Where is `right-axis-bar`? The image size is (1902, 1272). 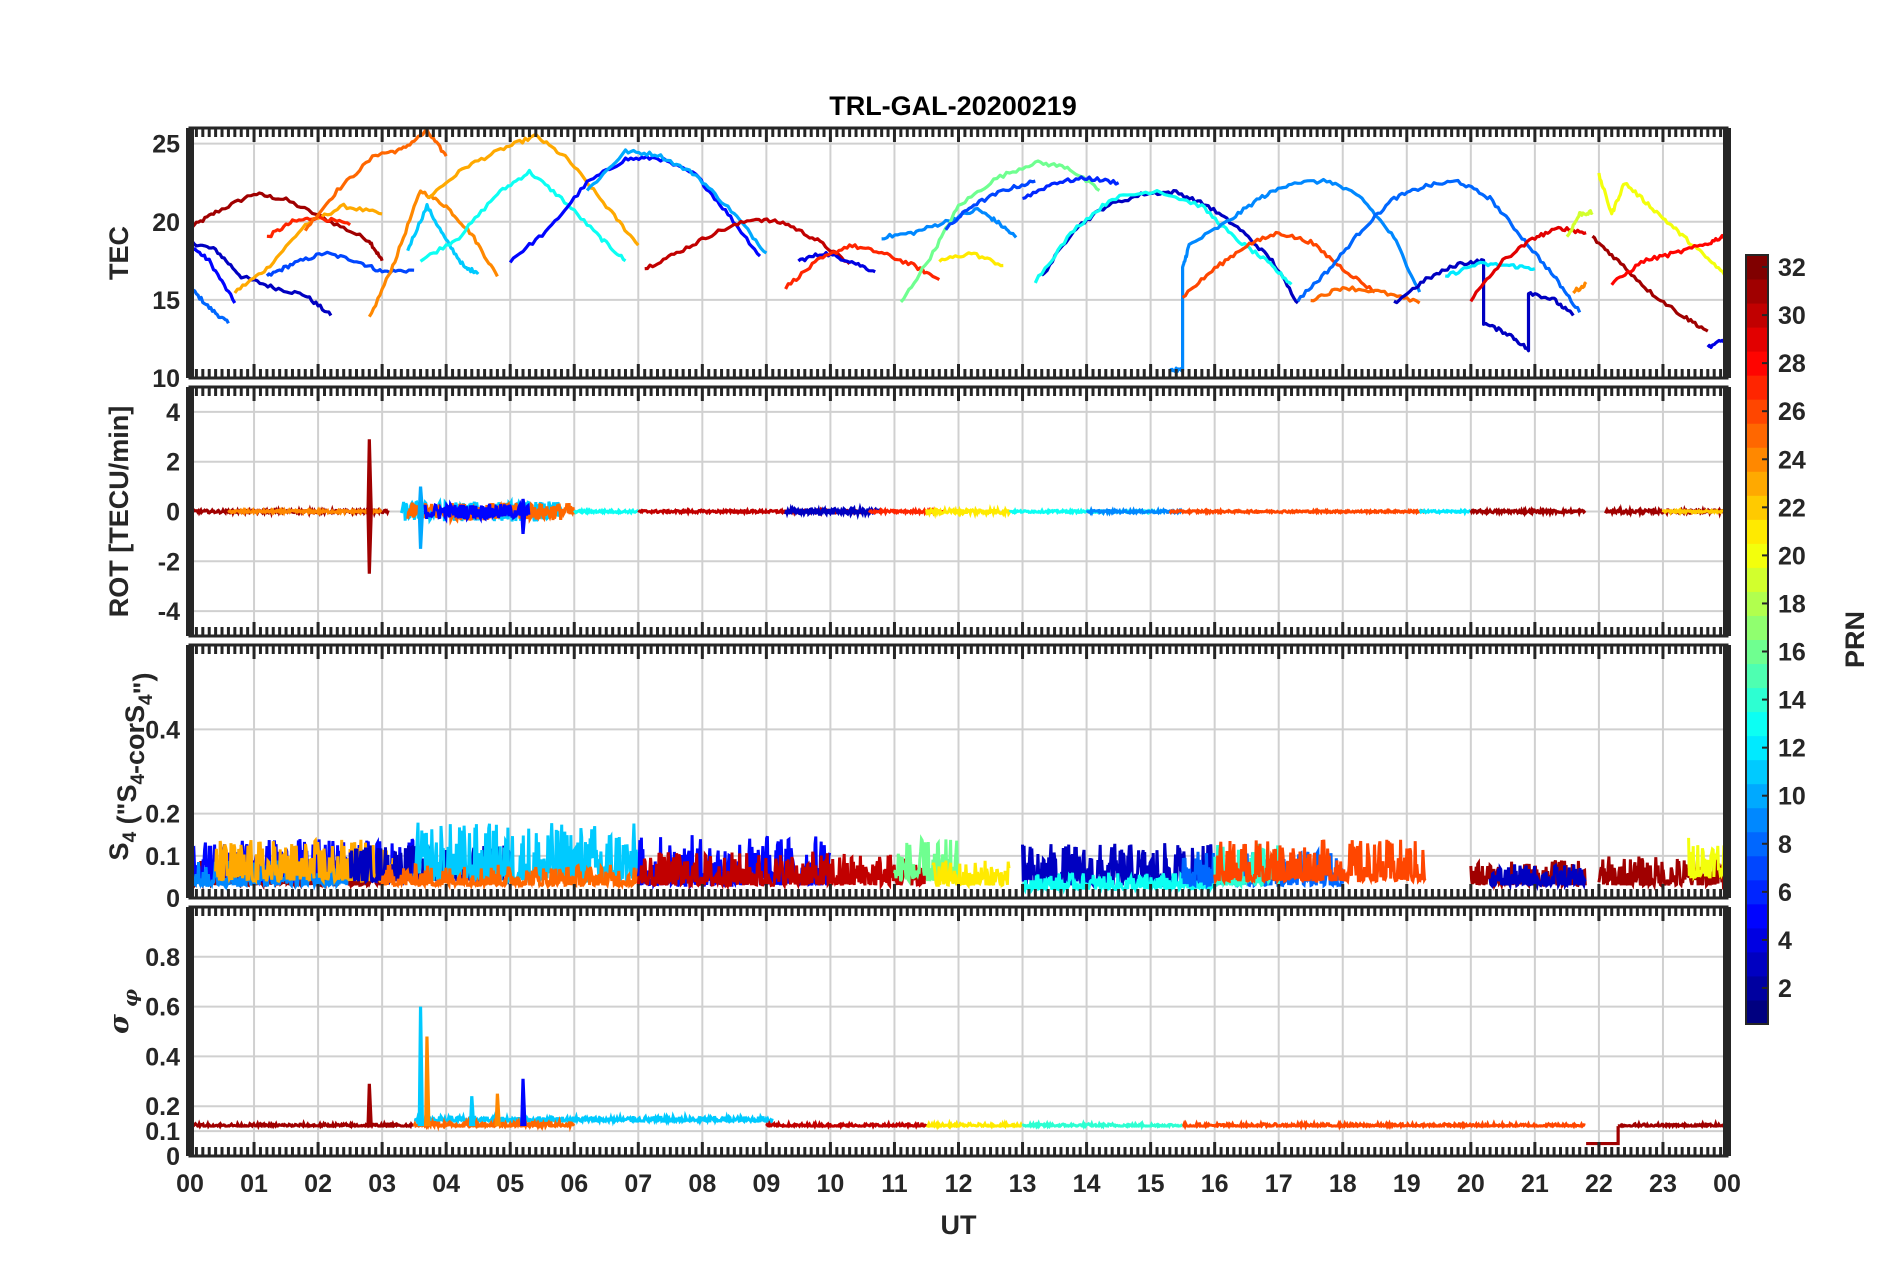 right-axis-bar is located at coordinates (1727, 771).